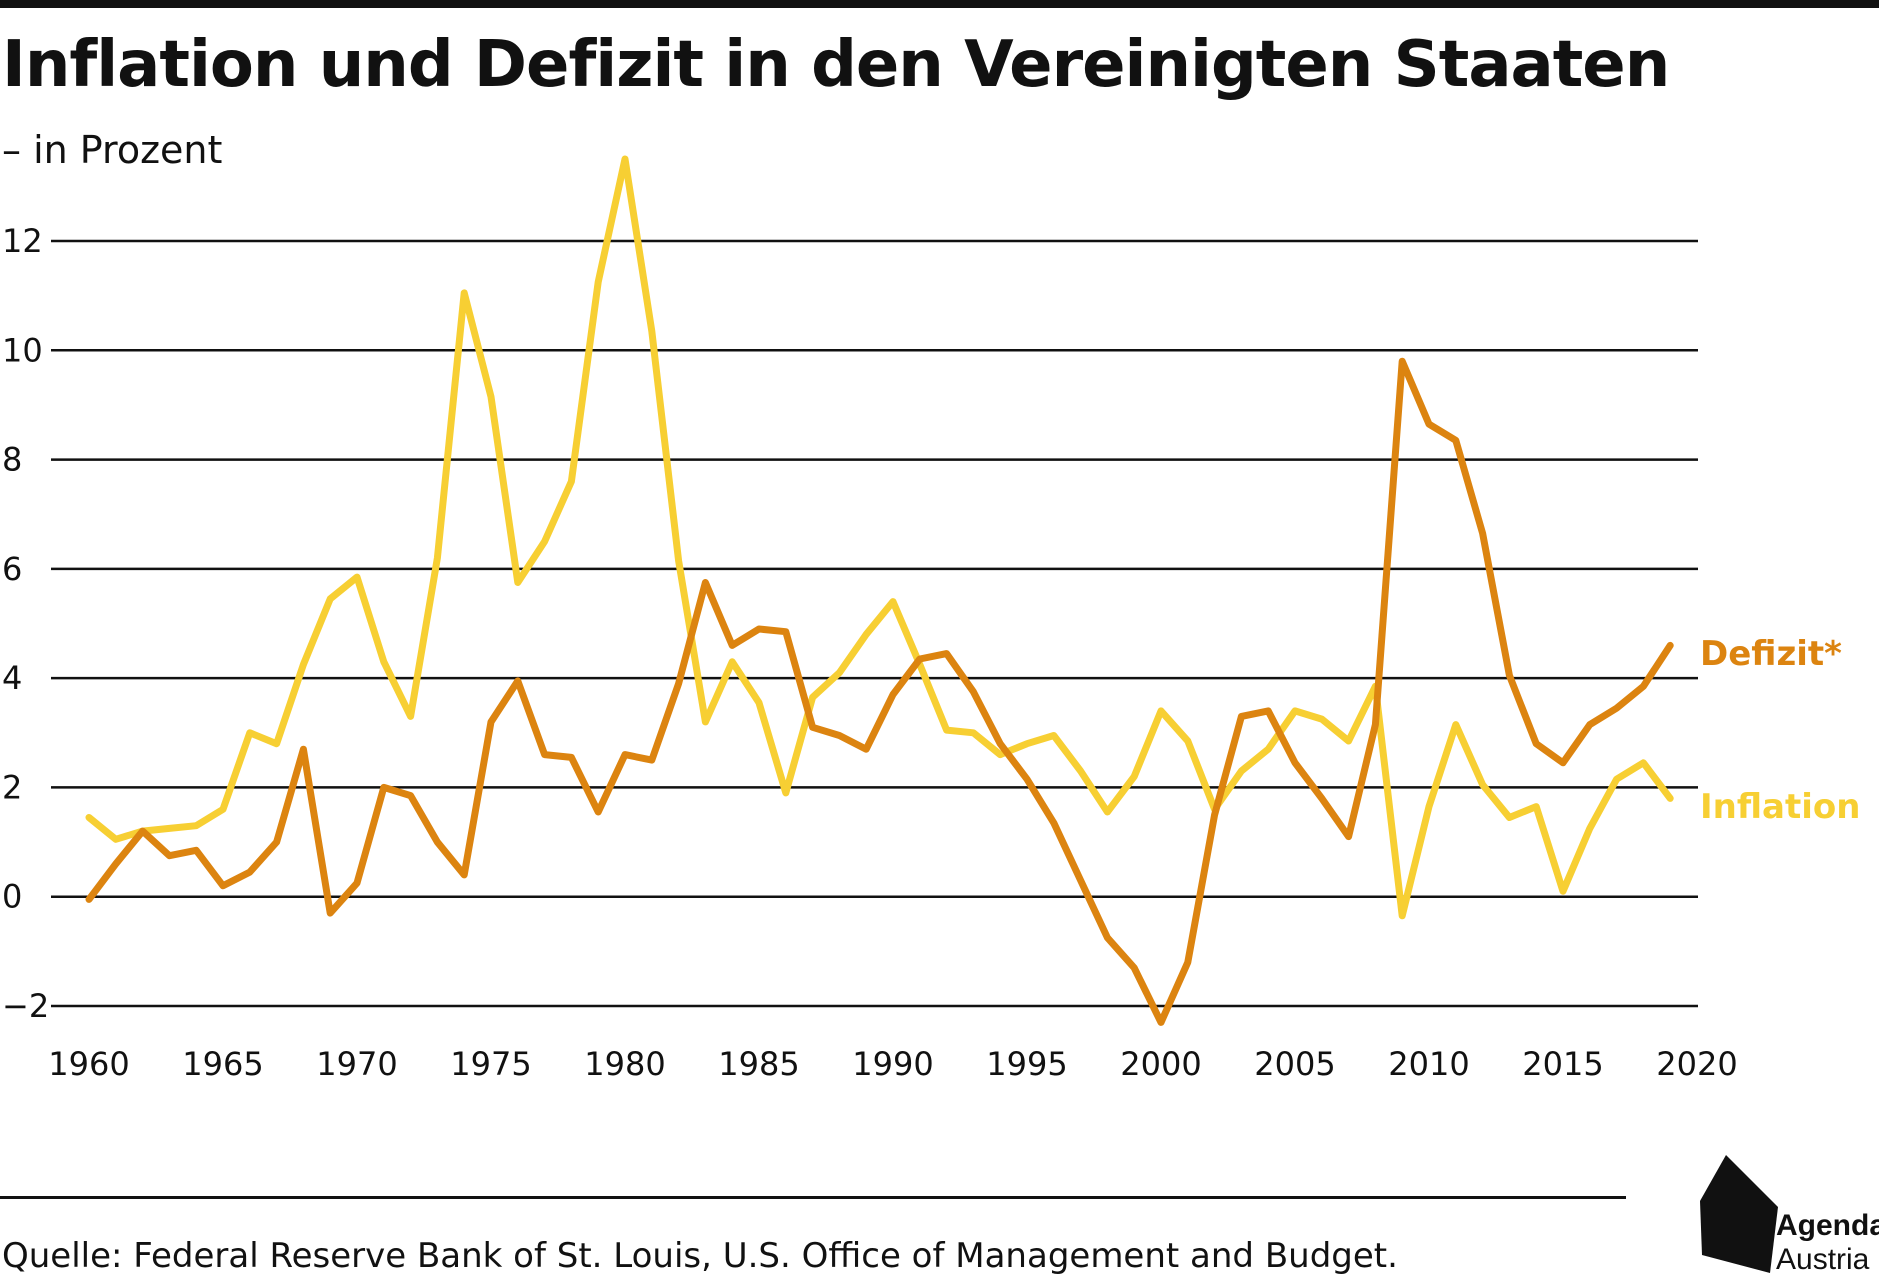  What do you see at coordinates (12, 460) in the screenshot?
I see `y-tick-label: 8` at bounding box center [12, 460].